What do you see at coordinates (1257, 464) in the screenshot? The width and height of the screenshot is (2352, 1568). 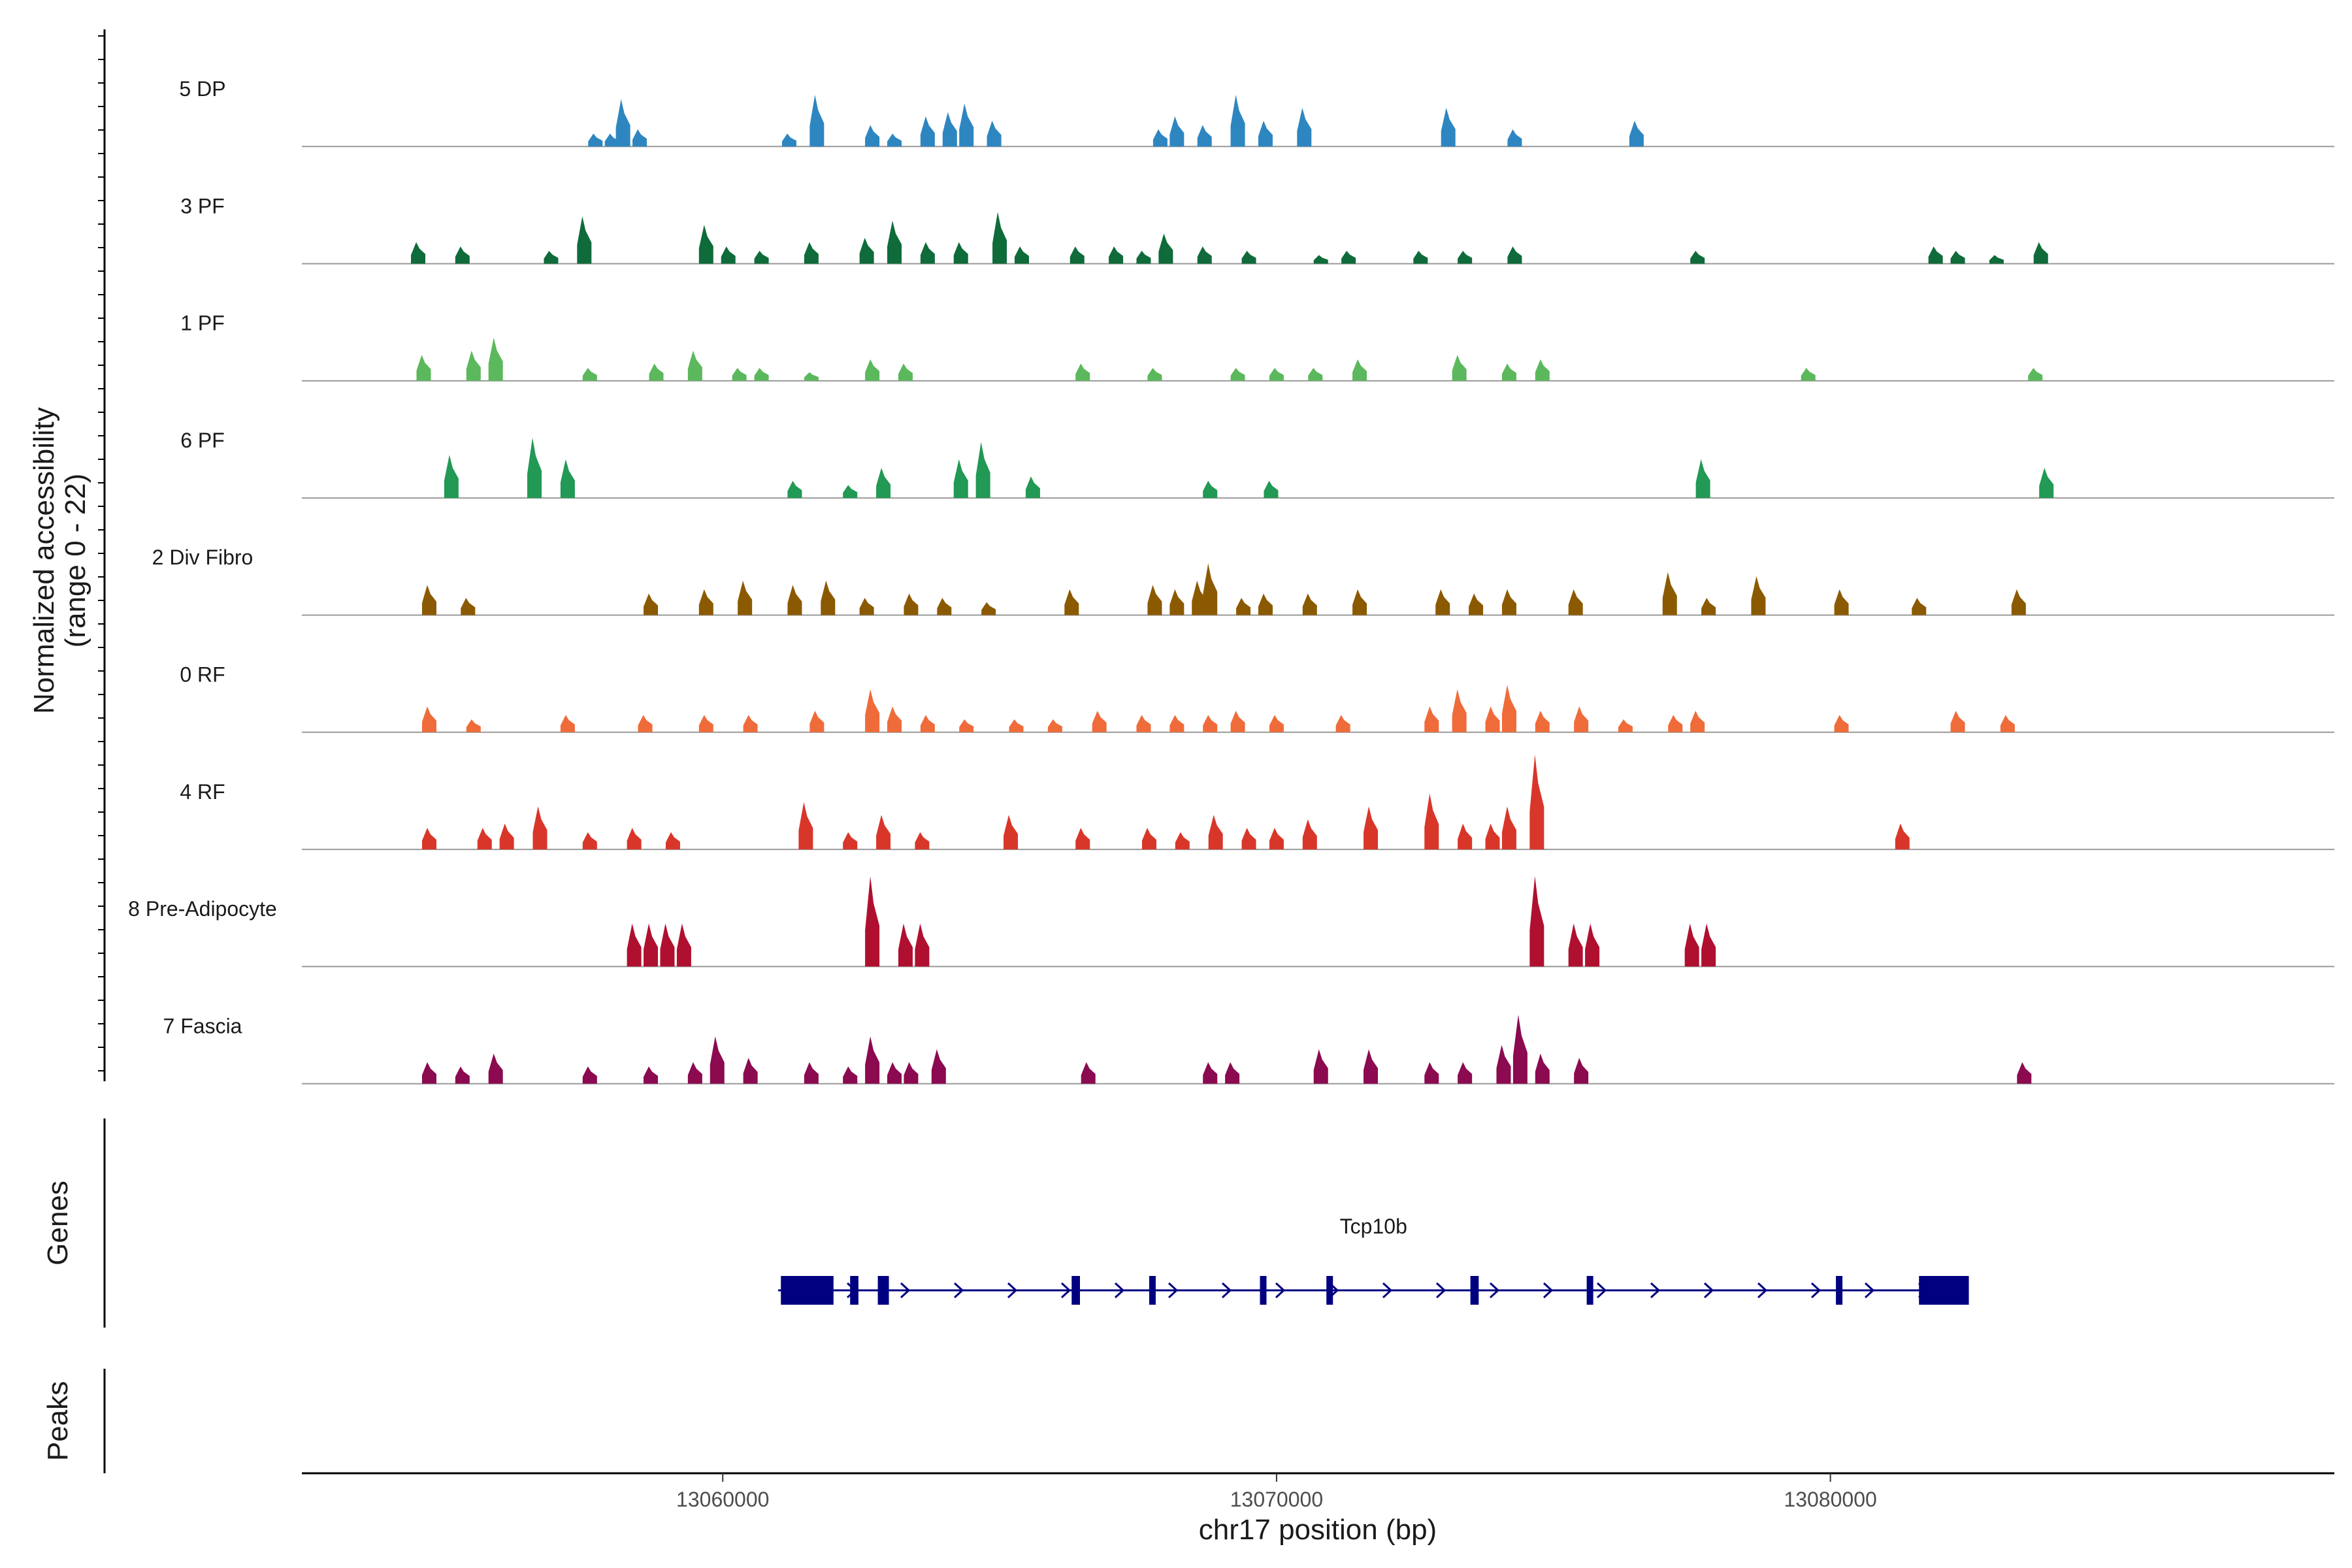 I see `track-6-pf: 6 PF` at bounding box center [1257, 464].